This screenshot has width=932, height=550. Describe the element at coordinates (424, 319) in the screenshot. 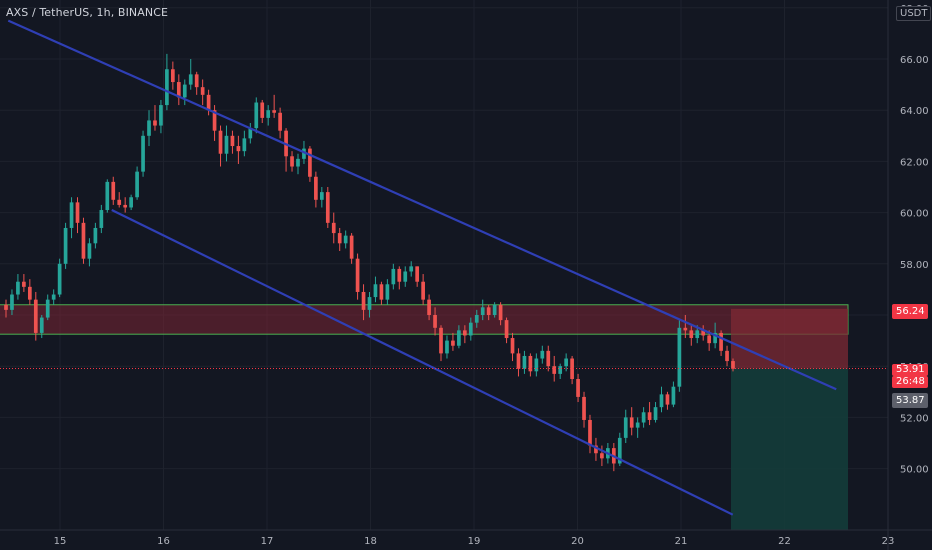

I see `resistance-zone` at that location.